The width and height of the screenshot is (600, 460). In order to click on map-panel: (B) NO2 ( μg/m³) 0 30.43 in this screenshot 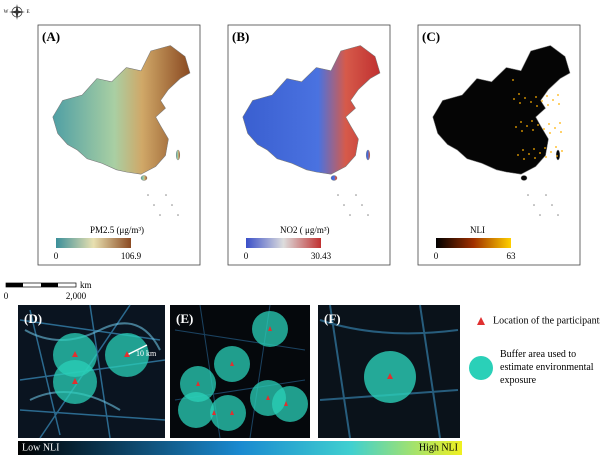, I will do `click(309, 145)`.